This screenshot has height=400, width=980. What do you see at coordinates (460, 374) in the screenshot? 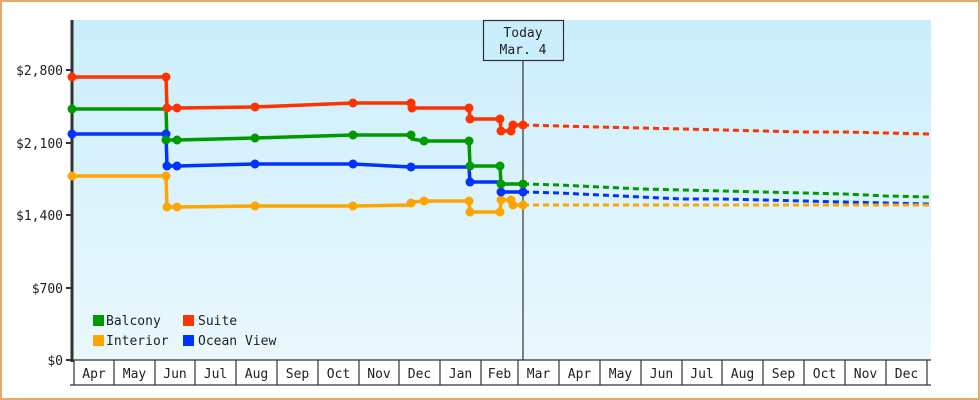
I see `month-label: Jan` at bounding box center [460, 374].